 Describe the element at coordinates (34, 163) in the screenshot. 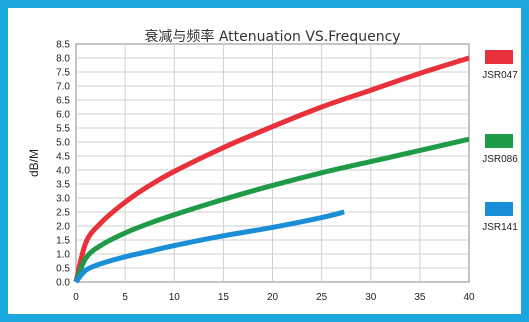

I see `y-axis-label: dB/M` at that location.